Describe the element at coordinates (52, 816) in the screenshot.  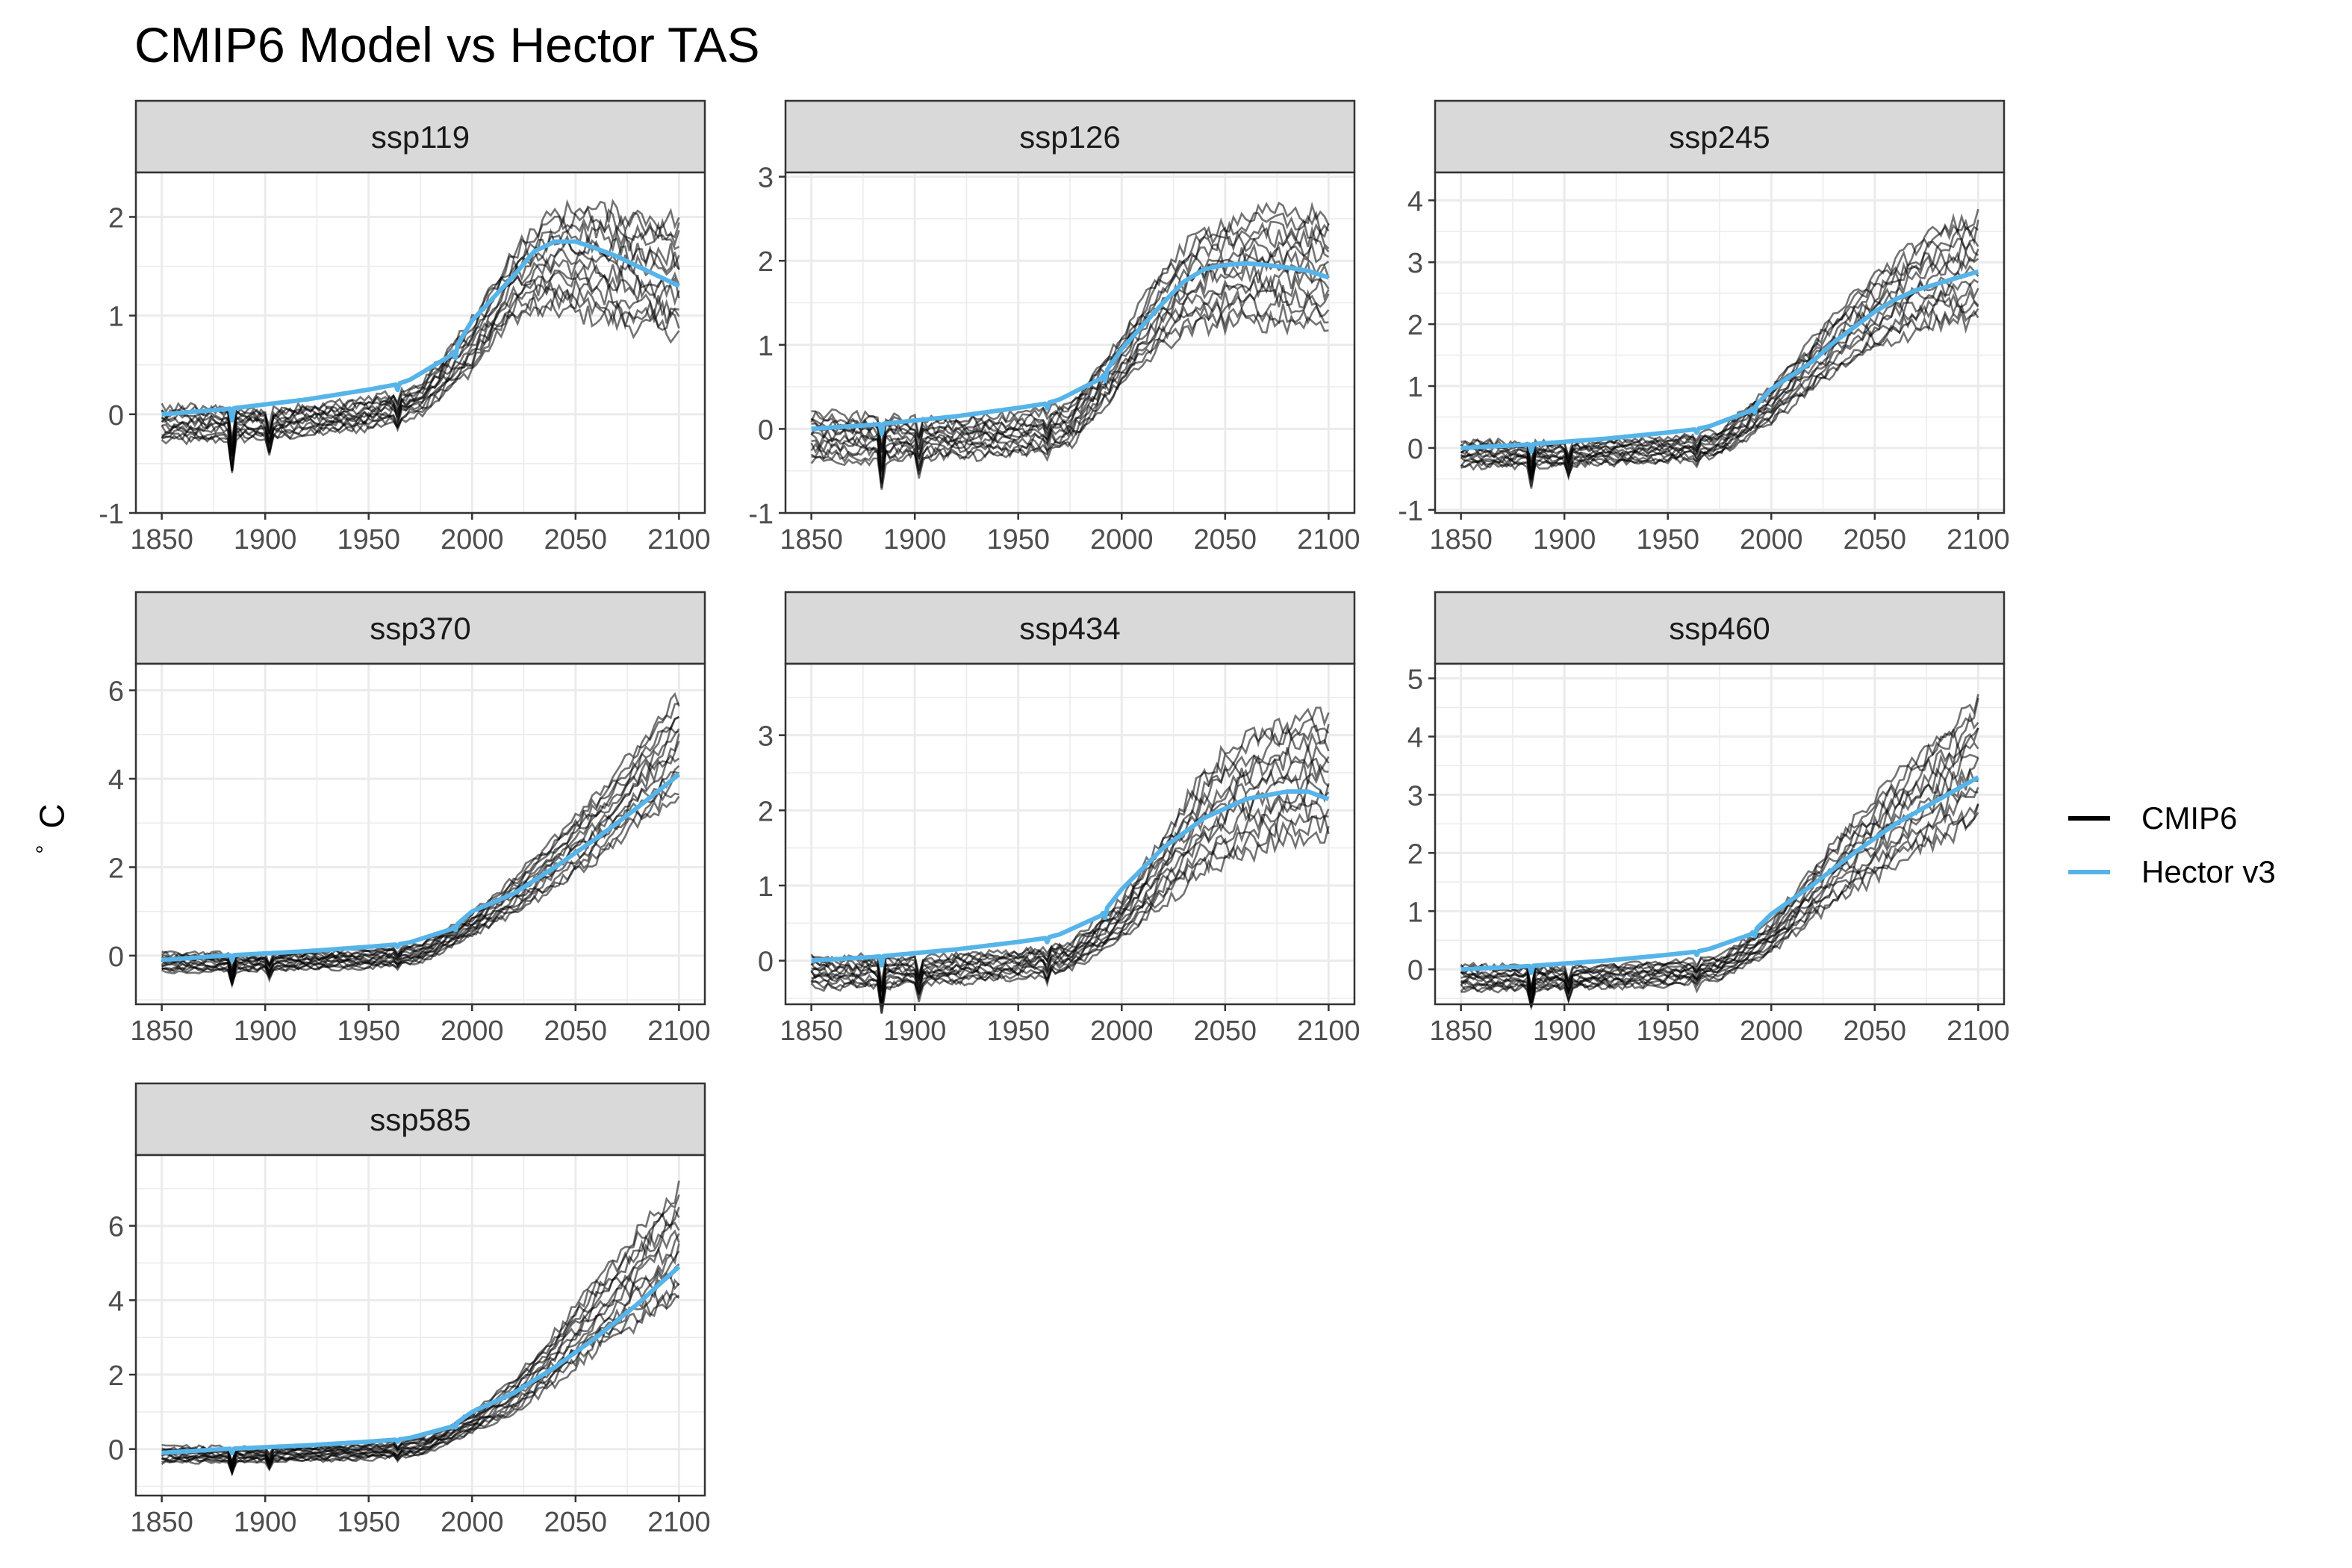
I see `y-axis-unit: C` at that location.